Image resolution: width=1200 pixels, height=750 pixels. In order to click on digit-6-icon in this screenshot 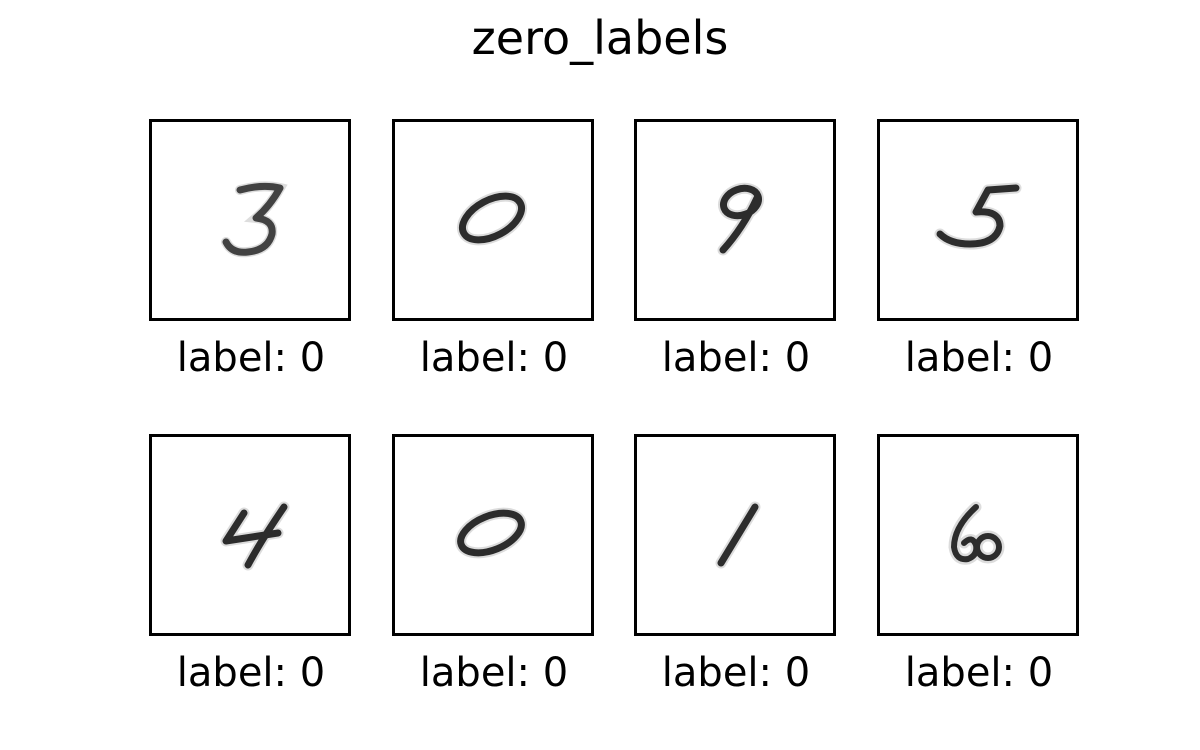, I will do `click(976, 533)`.